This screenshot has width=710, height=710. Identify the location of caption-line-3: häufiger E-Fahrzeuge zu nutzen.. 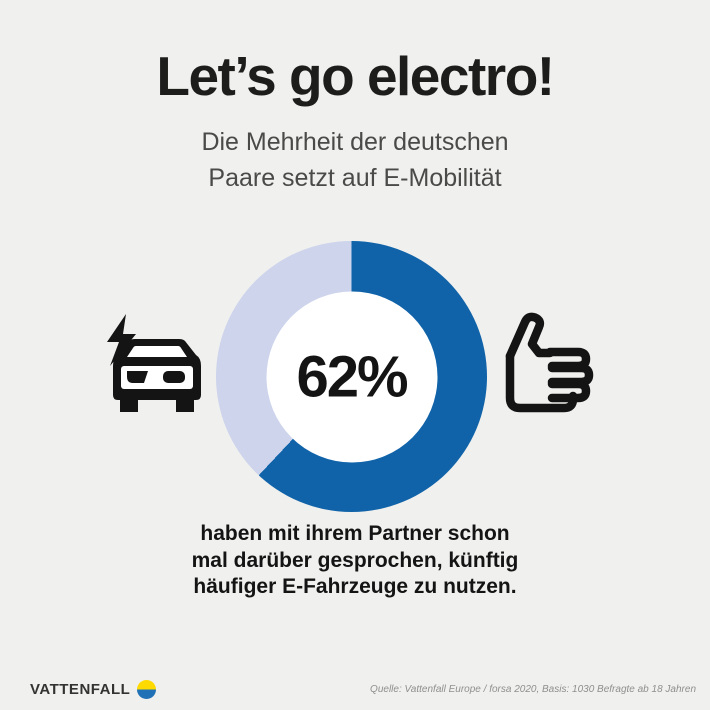
(355, 586).